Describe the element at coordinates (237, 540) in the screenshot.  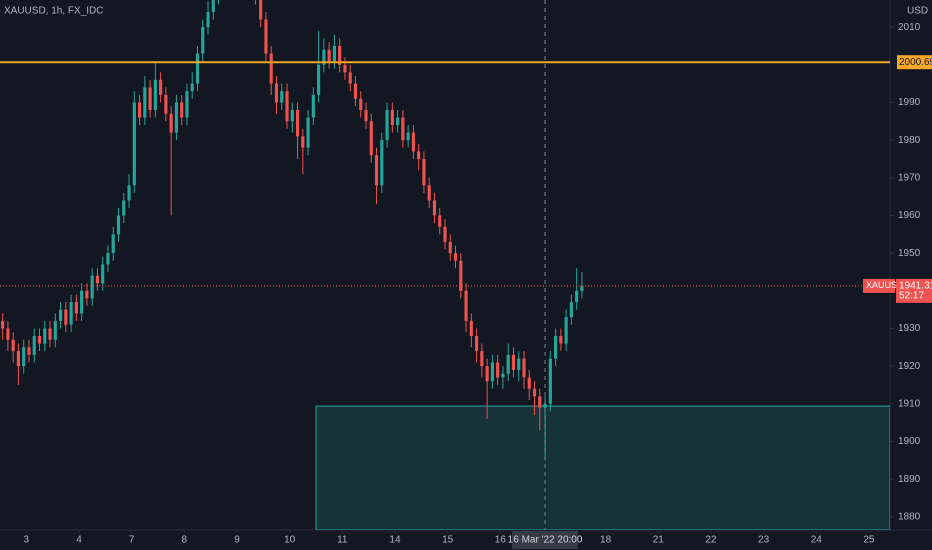
I see `x-tick-label: 9` at that location.